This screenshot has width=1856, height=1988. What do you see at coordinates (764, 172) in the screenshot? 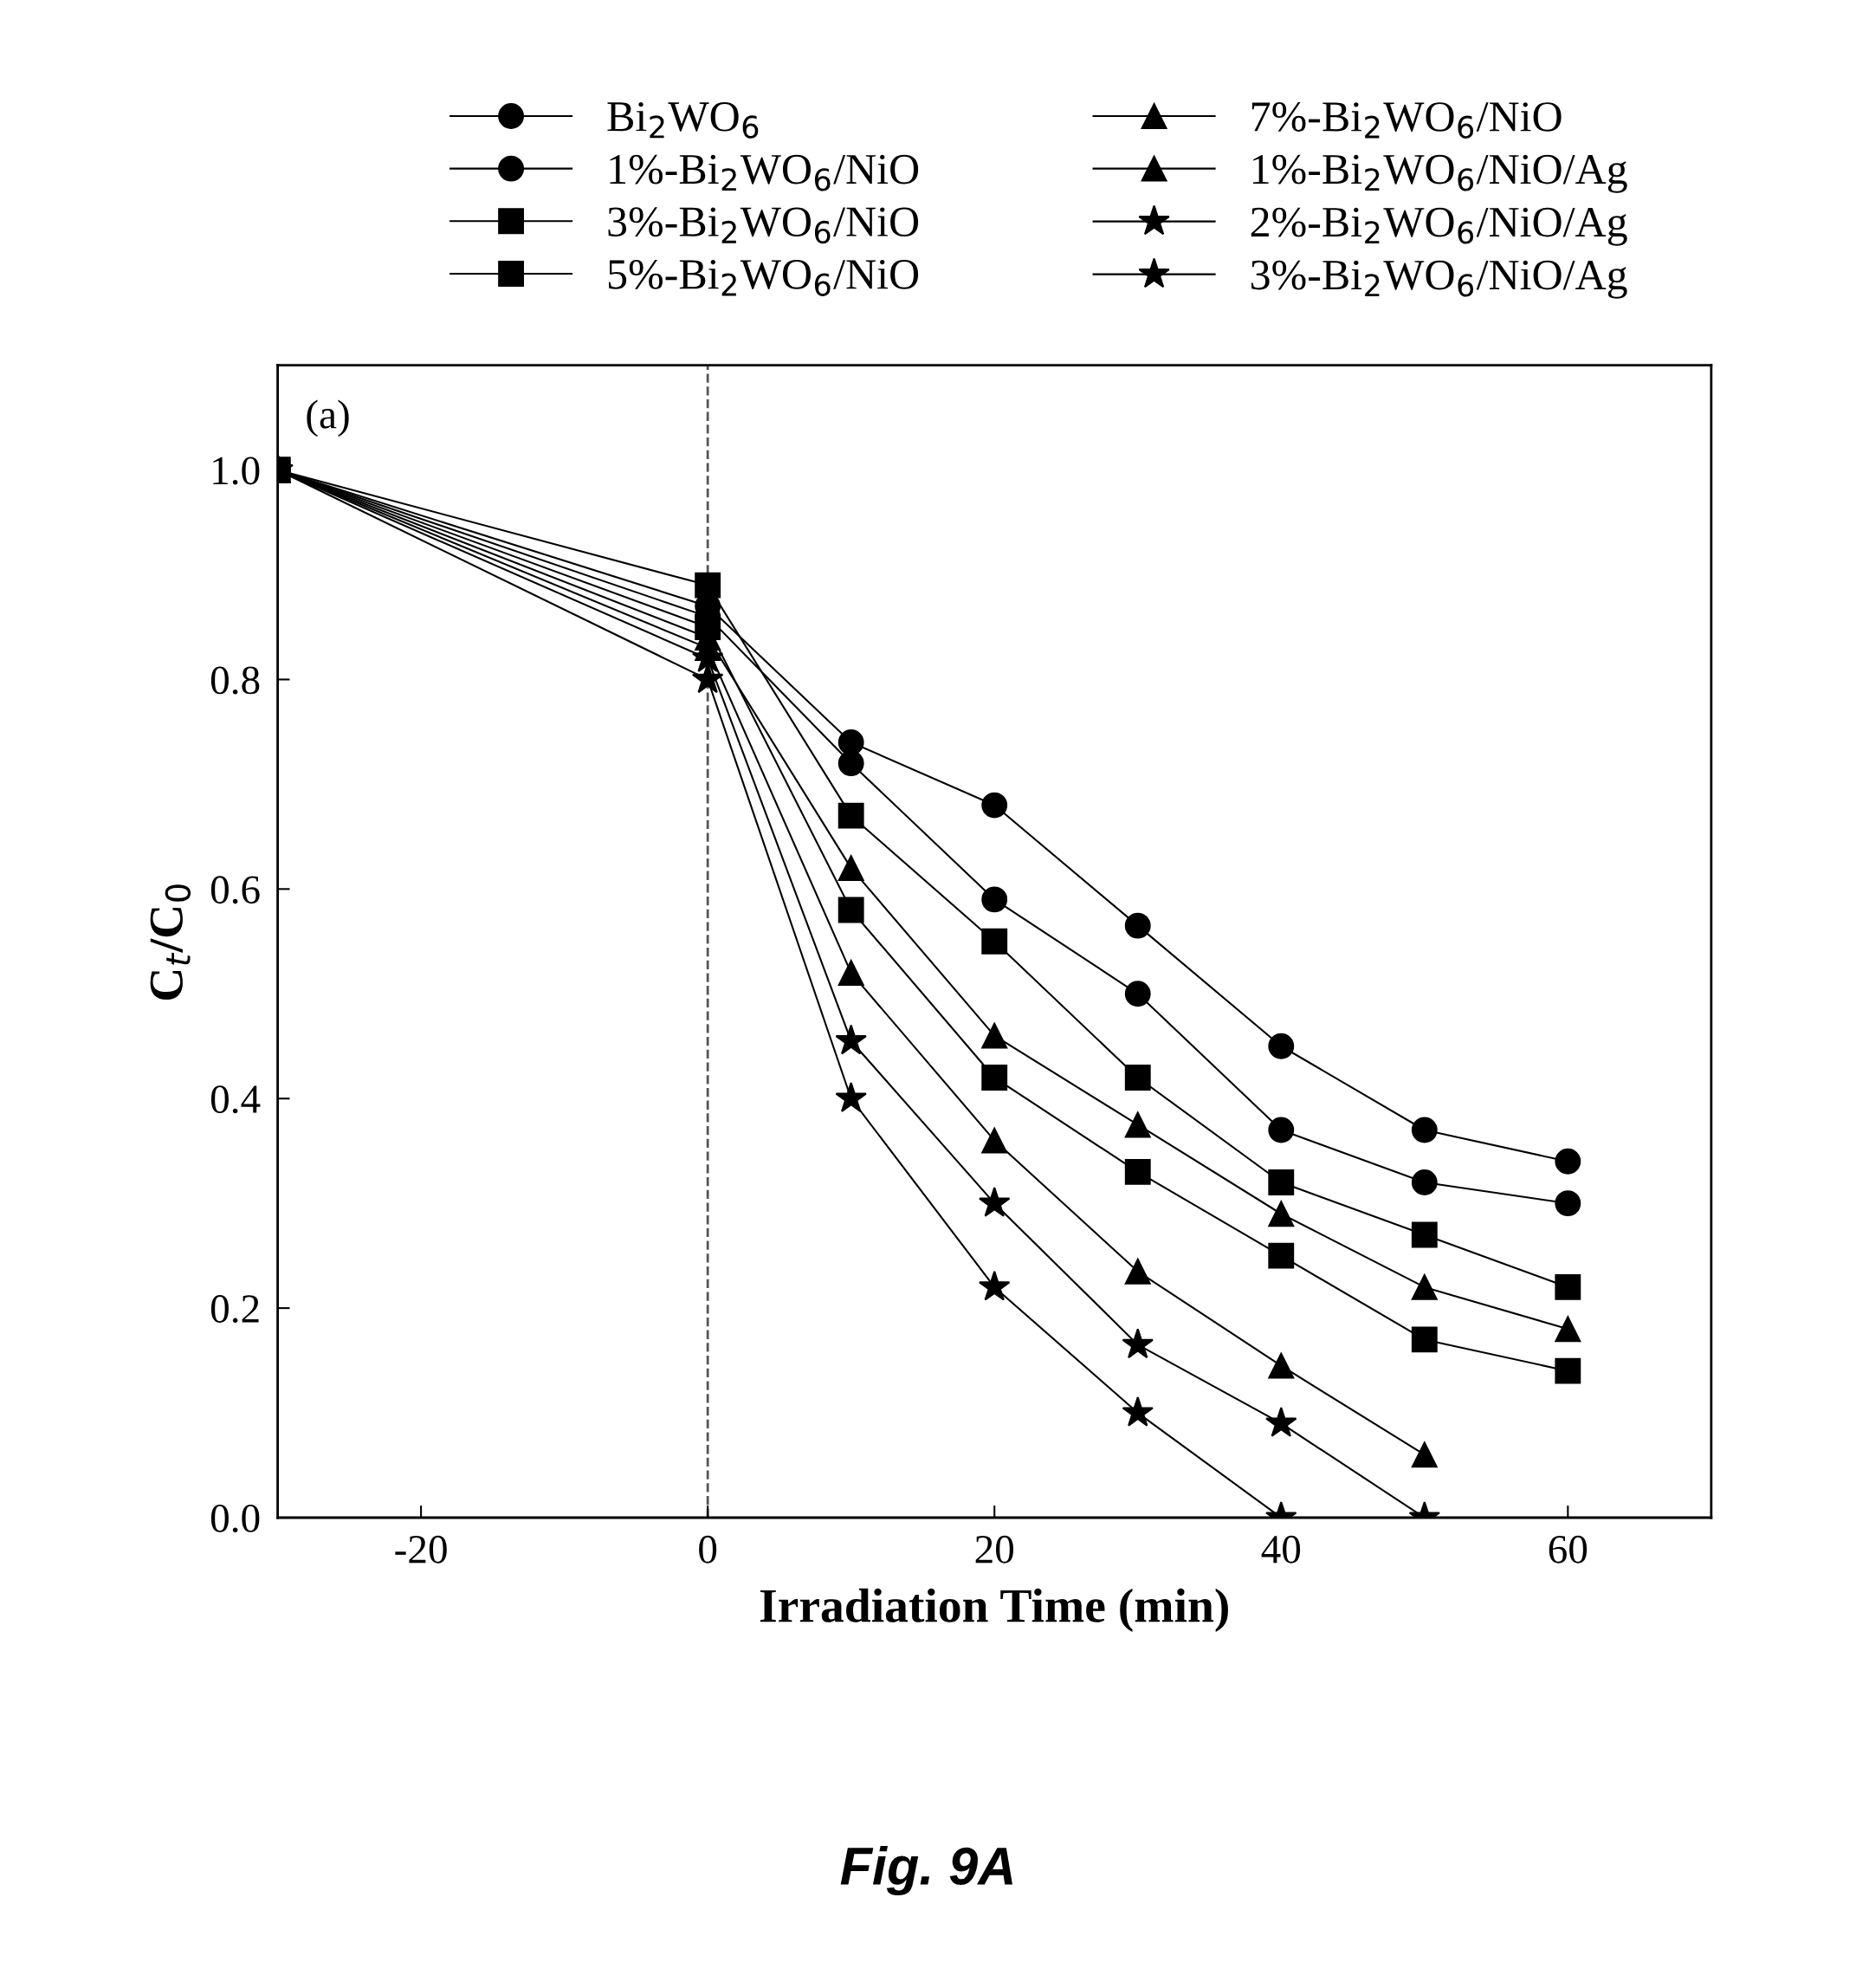
I see `legend-label: 1%-Bi$_{2}$WO$_{6}$/NiO` at bounding box center [764, 172].